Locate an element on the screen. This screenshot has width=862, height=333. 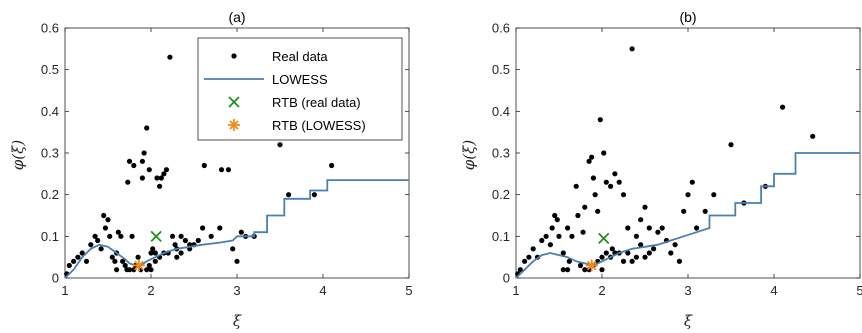
legend-marker-rtb-real is located at coordinates (234, 102).